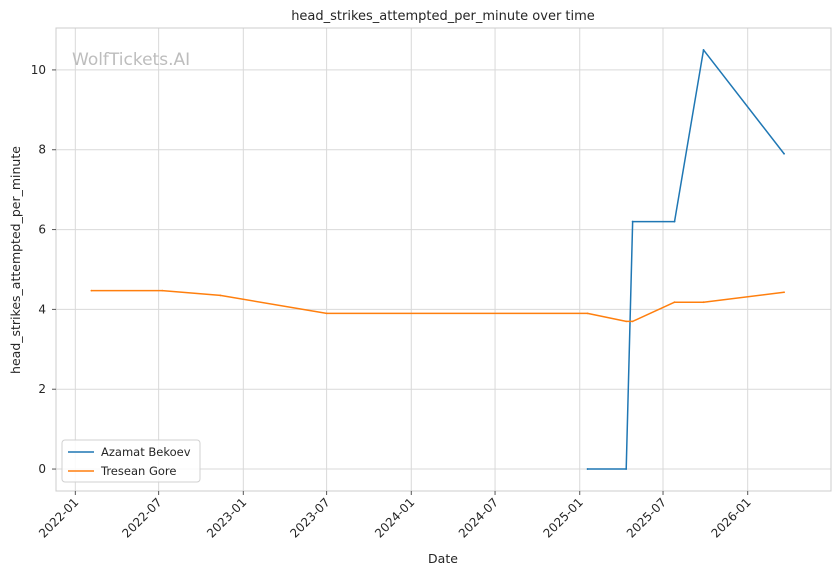 Image resolution: width=840 pixels, height=575 pixels. I want to click on x-tick-label: 2024-07, so click(478, 517).